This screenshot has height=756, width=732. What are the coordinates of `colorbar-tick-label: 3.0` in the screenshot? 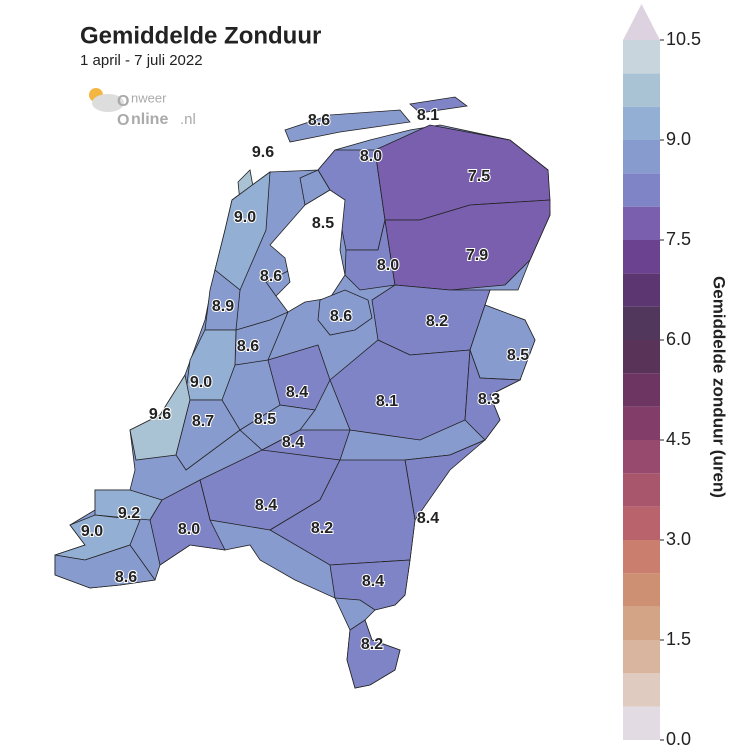 It's located at (678, 539).